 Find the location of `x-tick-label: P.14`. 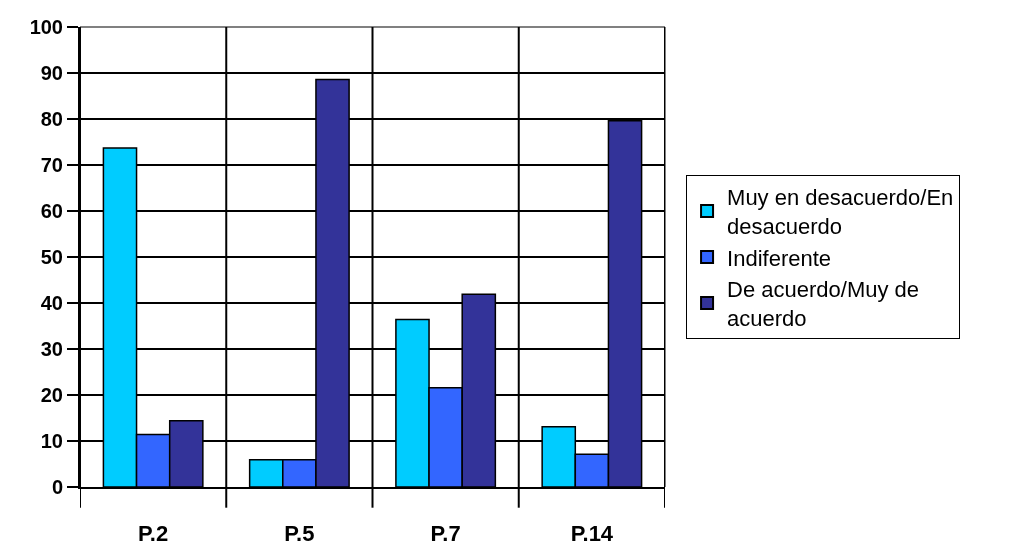

x-tick-label: P.14 is located at coordinates (592, 534).